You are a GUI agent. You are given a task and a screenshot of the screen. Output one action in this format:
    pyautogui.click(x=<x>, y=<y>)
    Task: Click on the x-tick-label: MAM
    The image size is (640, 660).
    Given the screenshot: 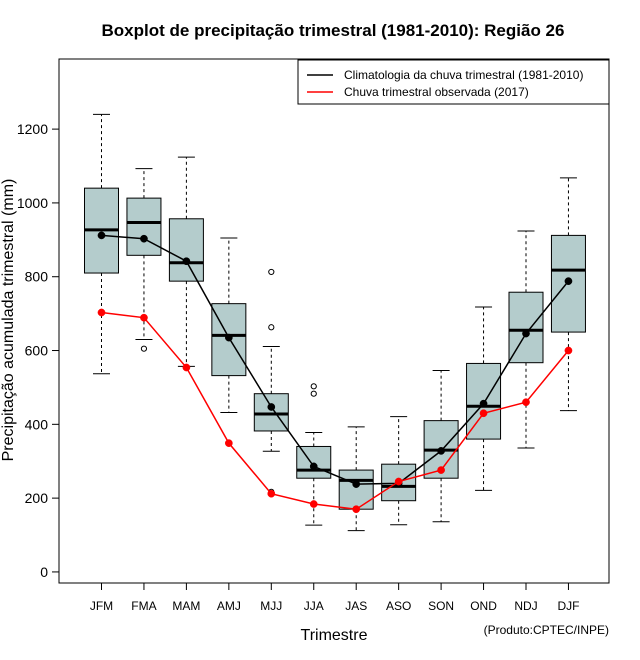 What is the action you would take?
    pyautogui.click(x=186, y=606)
    